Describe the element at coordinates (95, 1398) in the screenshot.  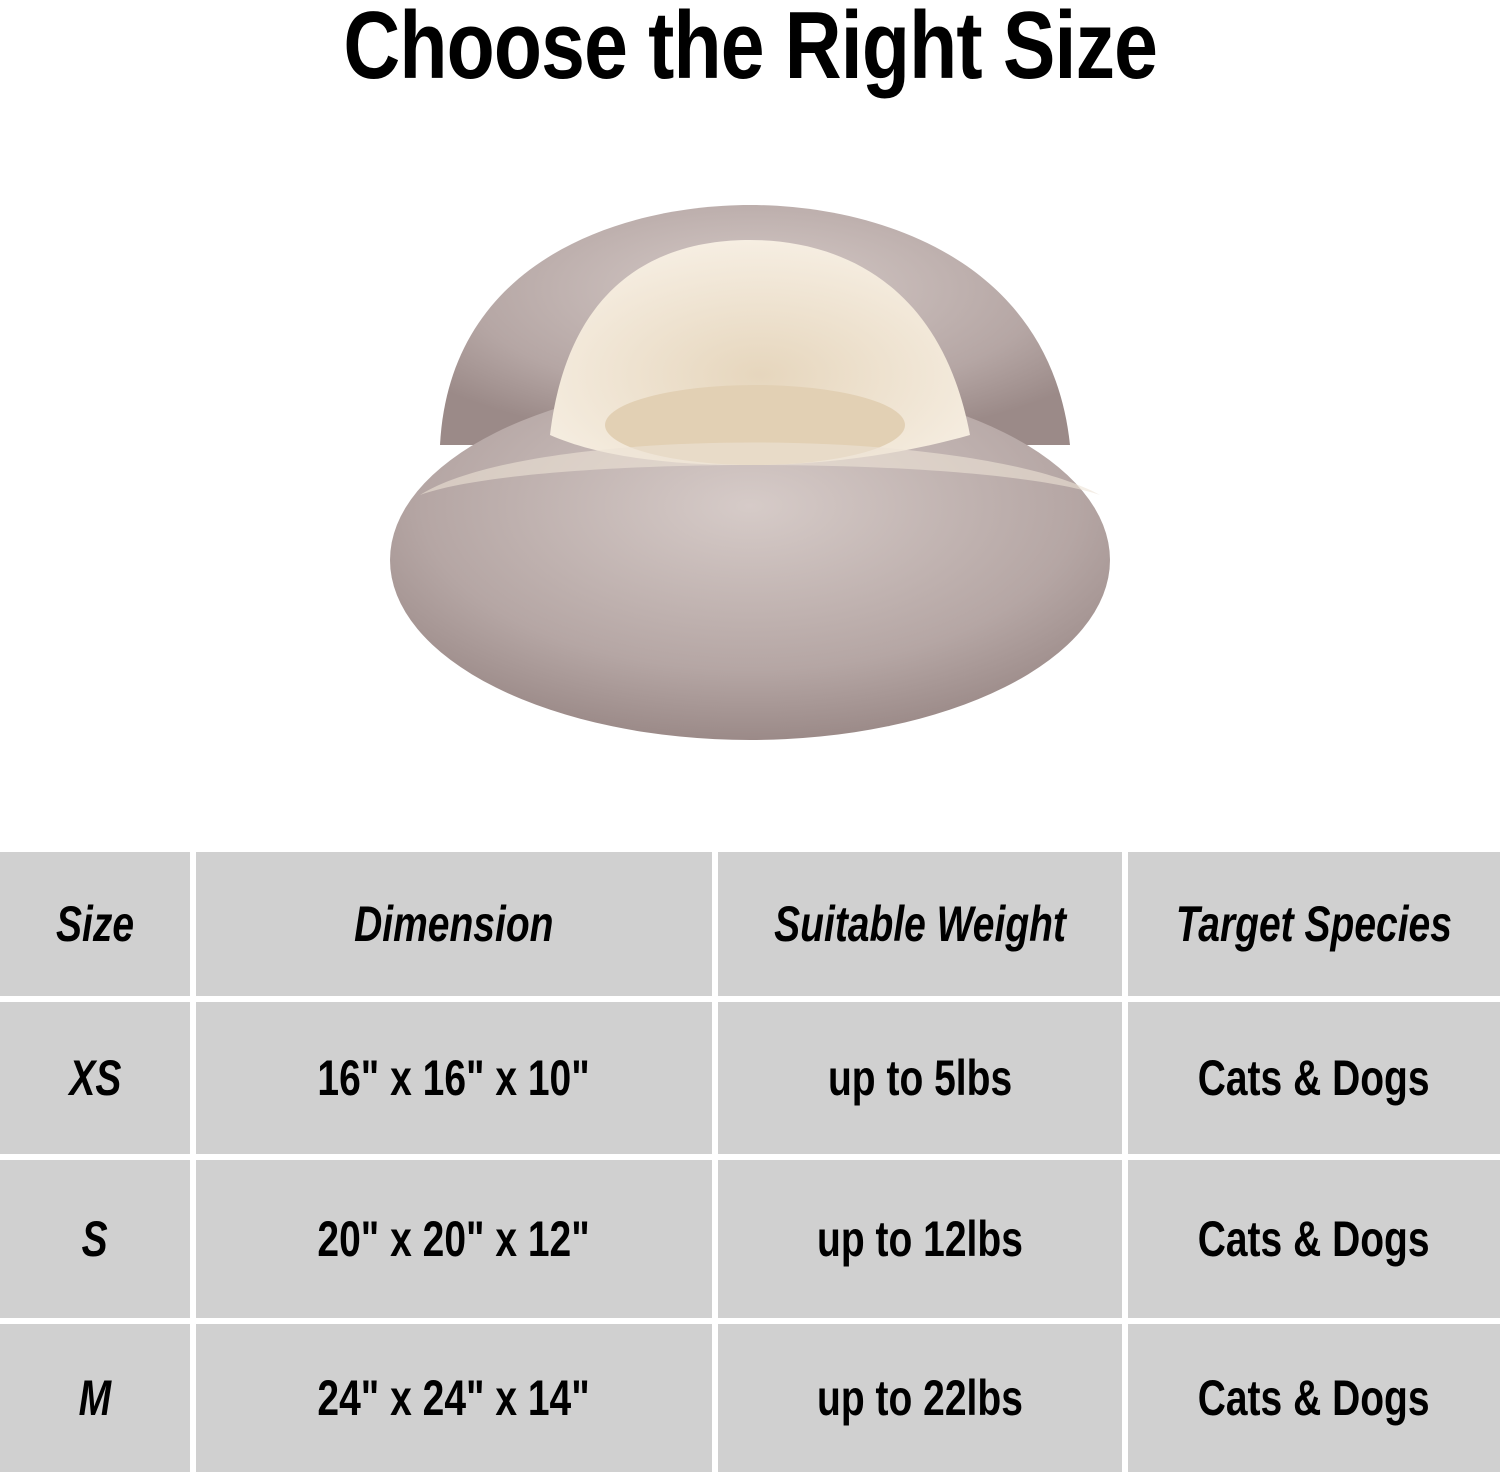
I see `cell-size: M` at that location.